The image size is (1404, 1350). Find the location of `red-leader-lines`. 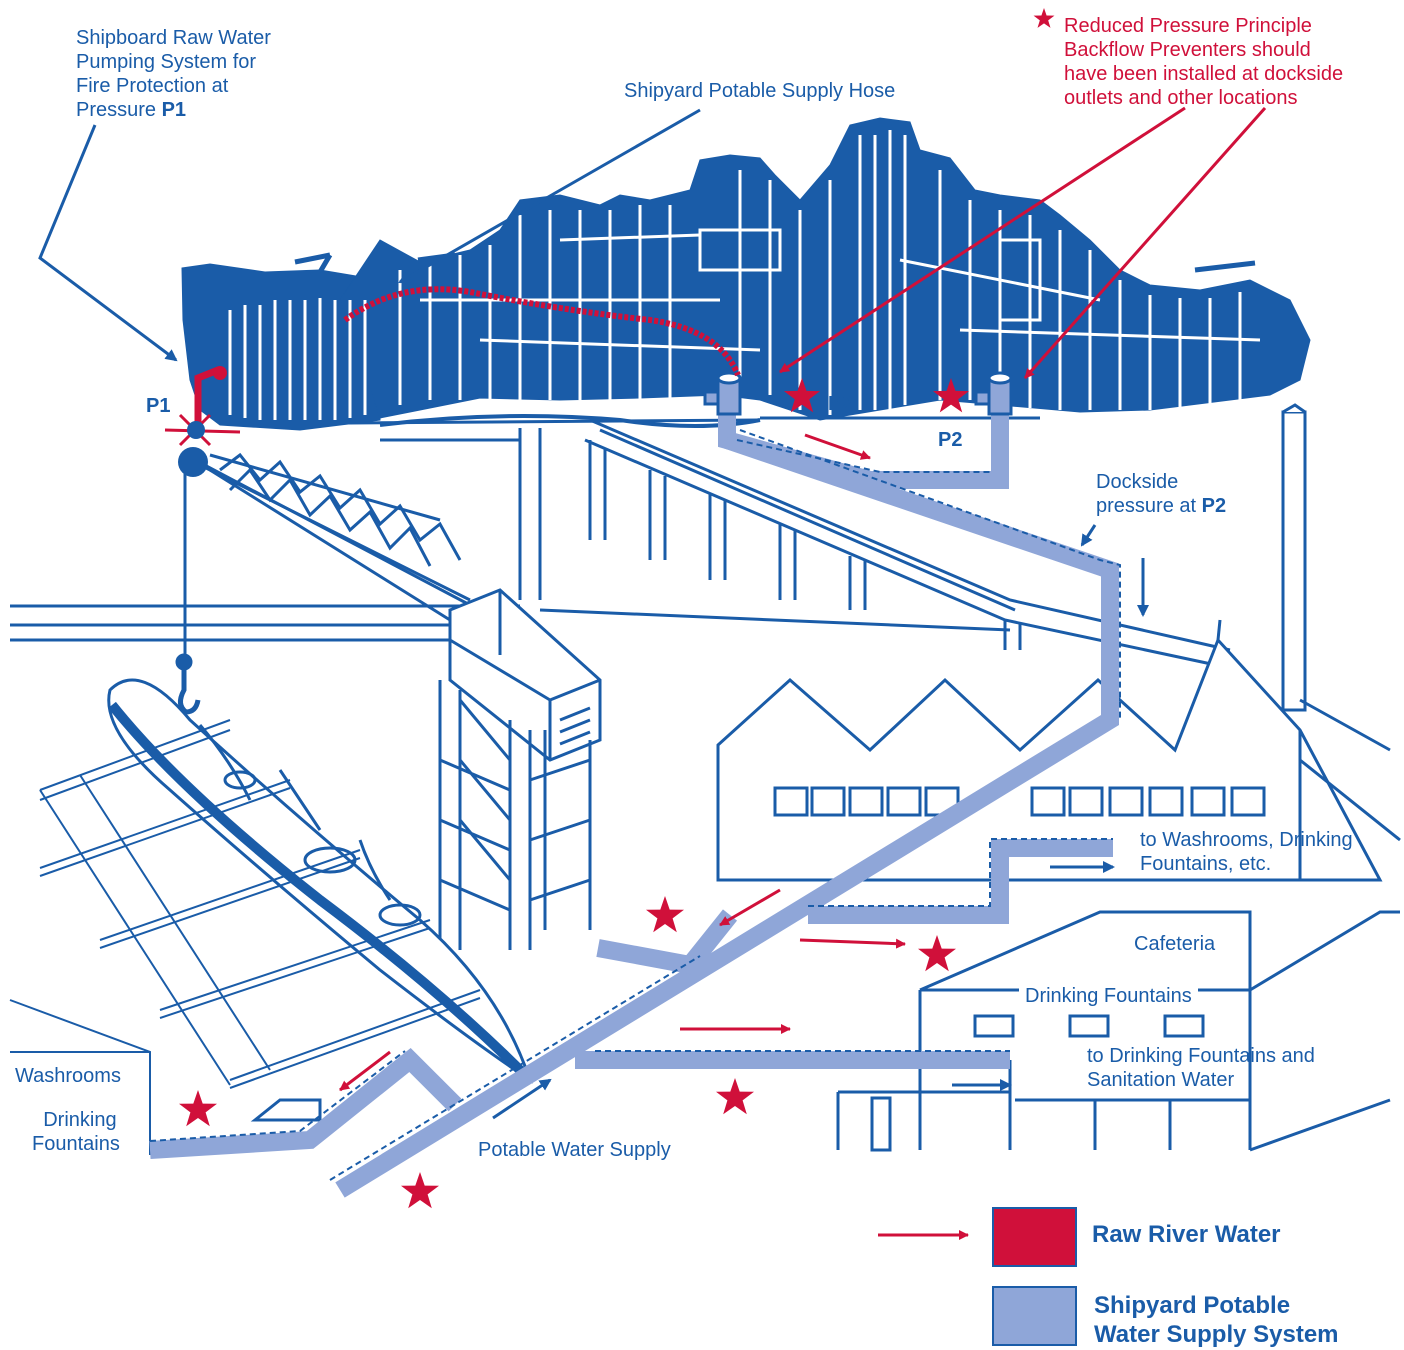

red-leader-lines is located at coordinates (1023, 242).